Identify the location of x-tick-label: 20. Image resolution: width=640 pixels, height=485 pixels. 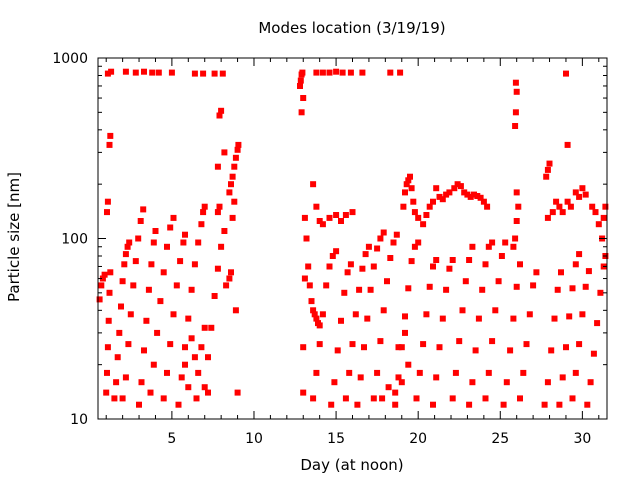
(418, 439).